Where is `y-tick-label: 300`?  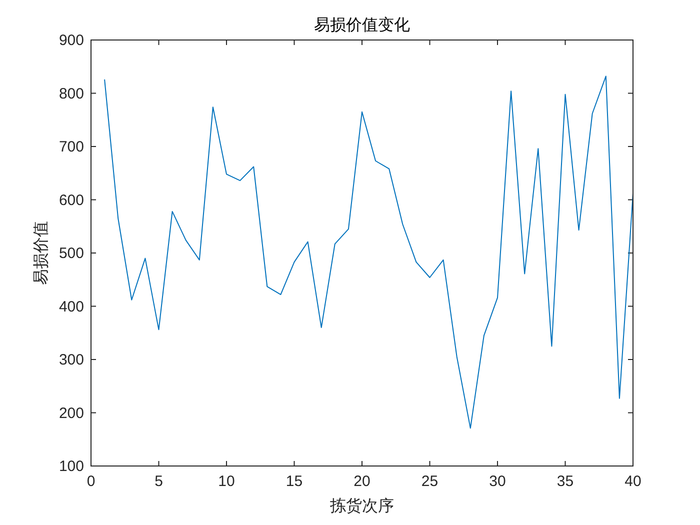 y-tick-label: 300 is located at coordinates (71, 360).